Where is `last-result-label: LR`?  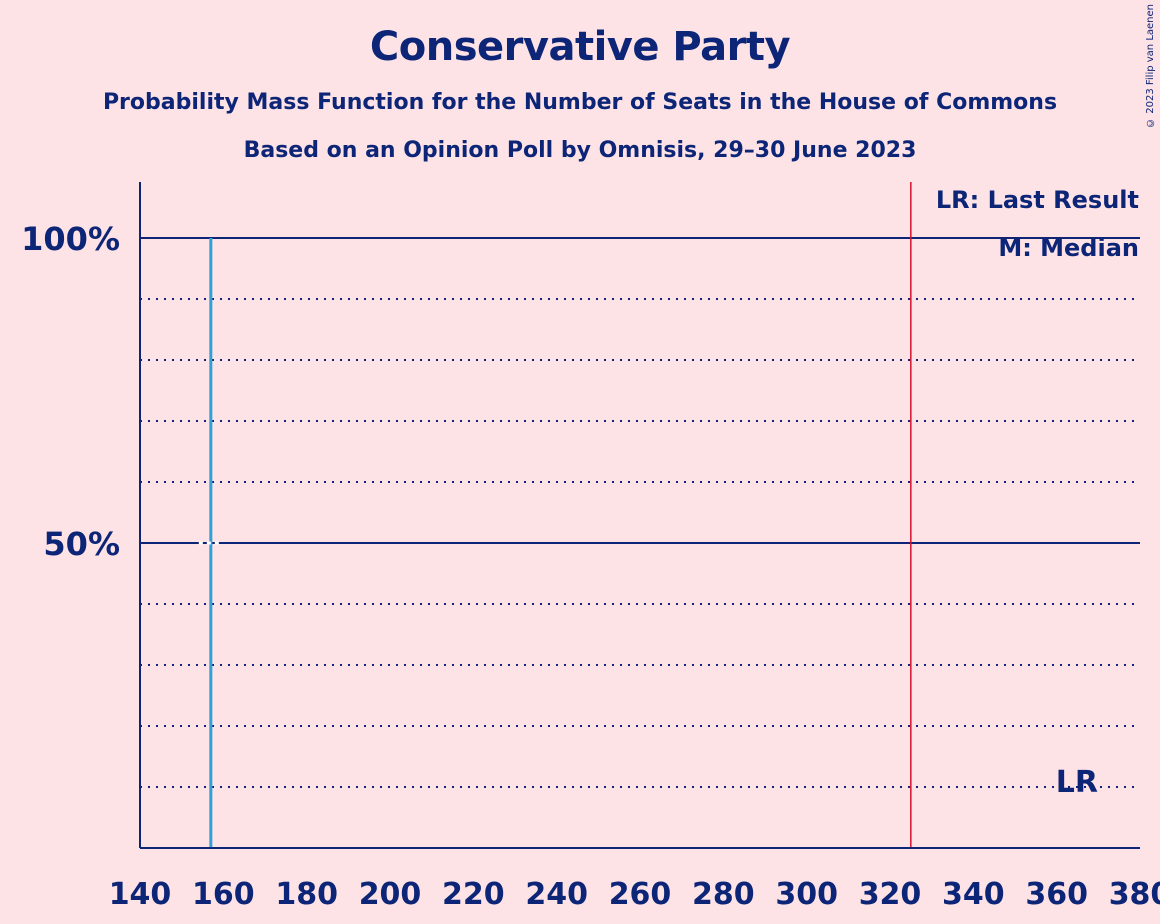
last-result-label: LR is located at coordinates (1077, 782).